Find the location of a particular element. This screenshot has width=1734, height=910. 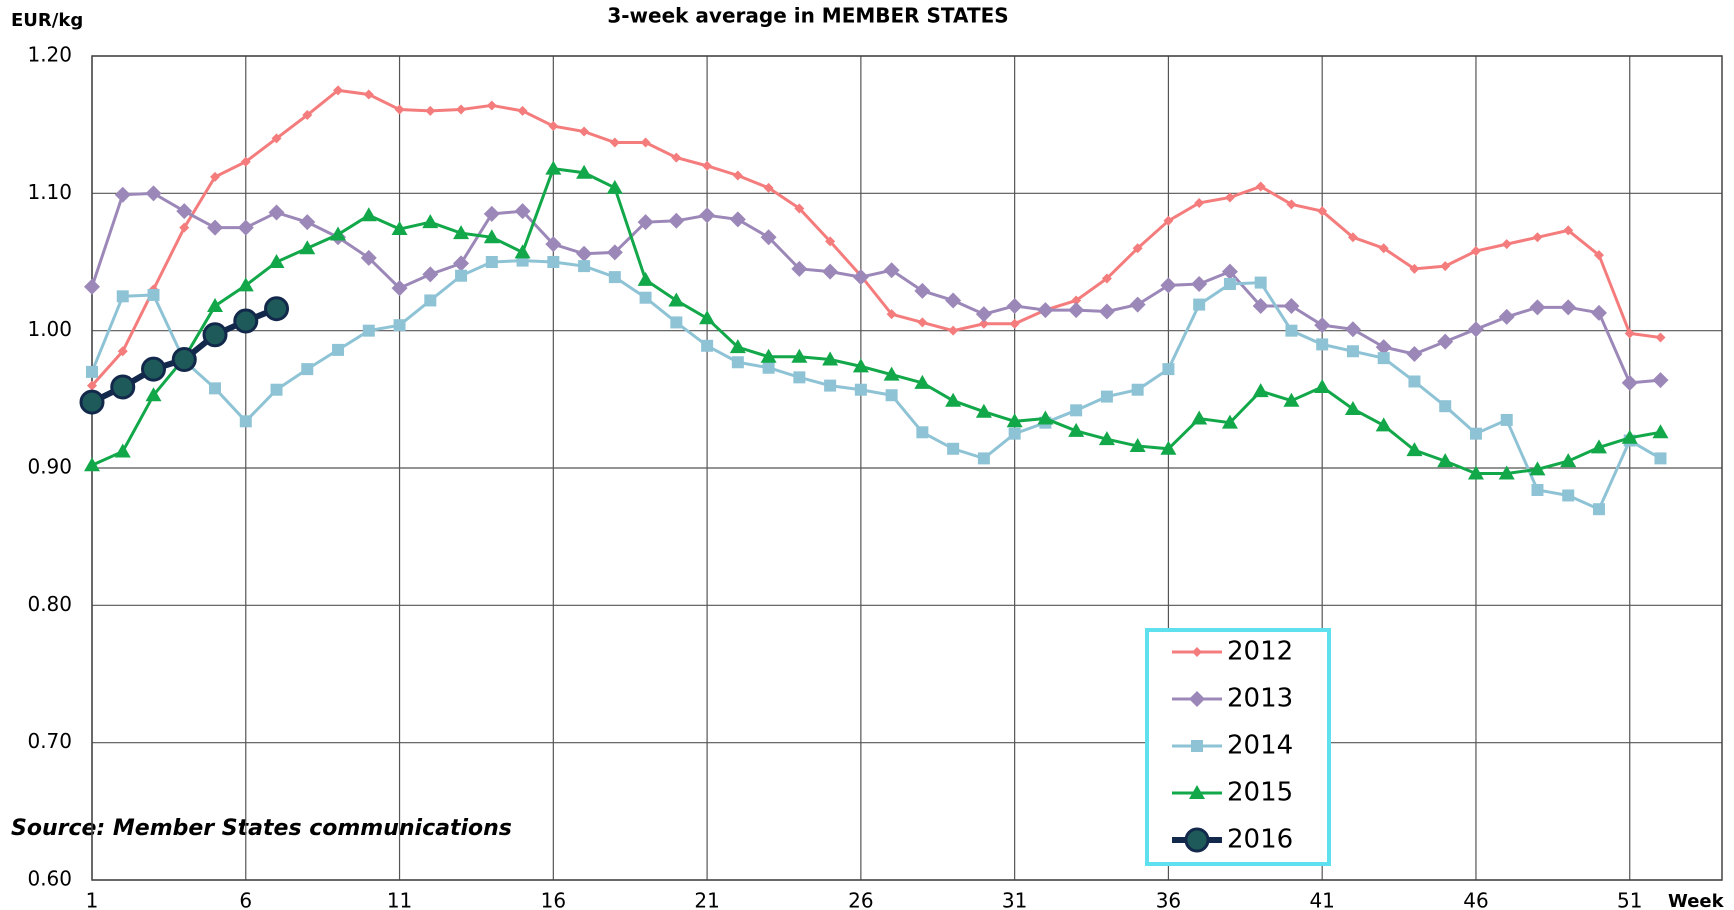

legend-label: 2016 is located at coordinates (1260, 840).